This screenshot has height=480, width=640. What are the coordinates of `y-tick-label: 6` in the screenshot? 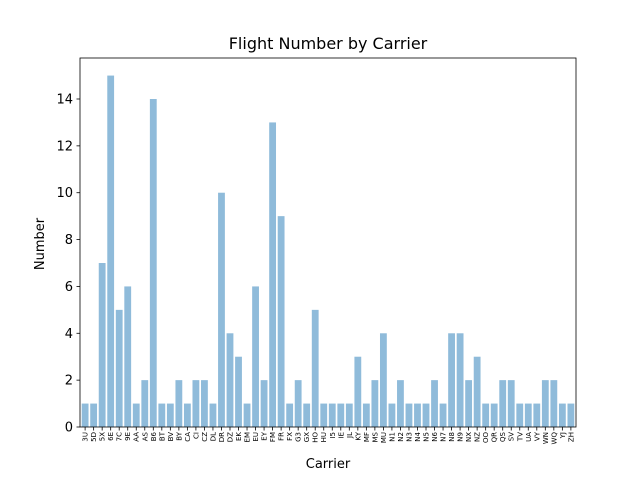 It's located at (69, 287).